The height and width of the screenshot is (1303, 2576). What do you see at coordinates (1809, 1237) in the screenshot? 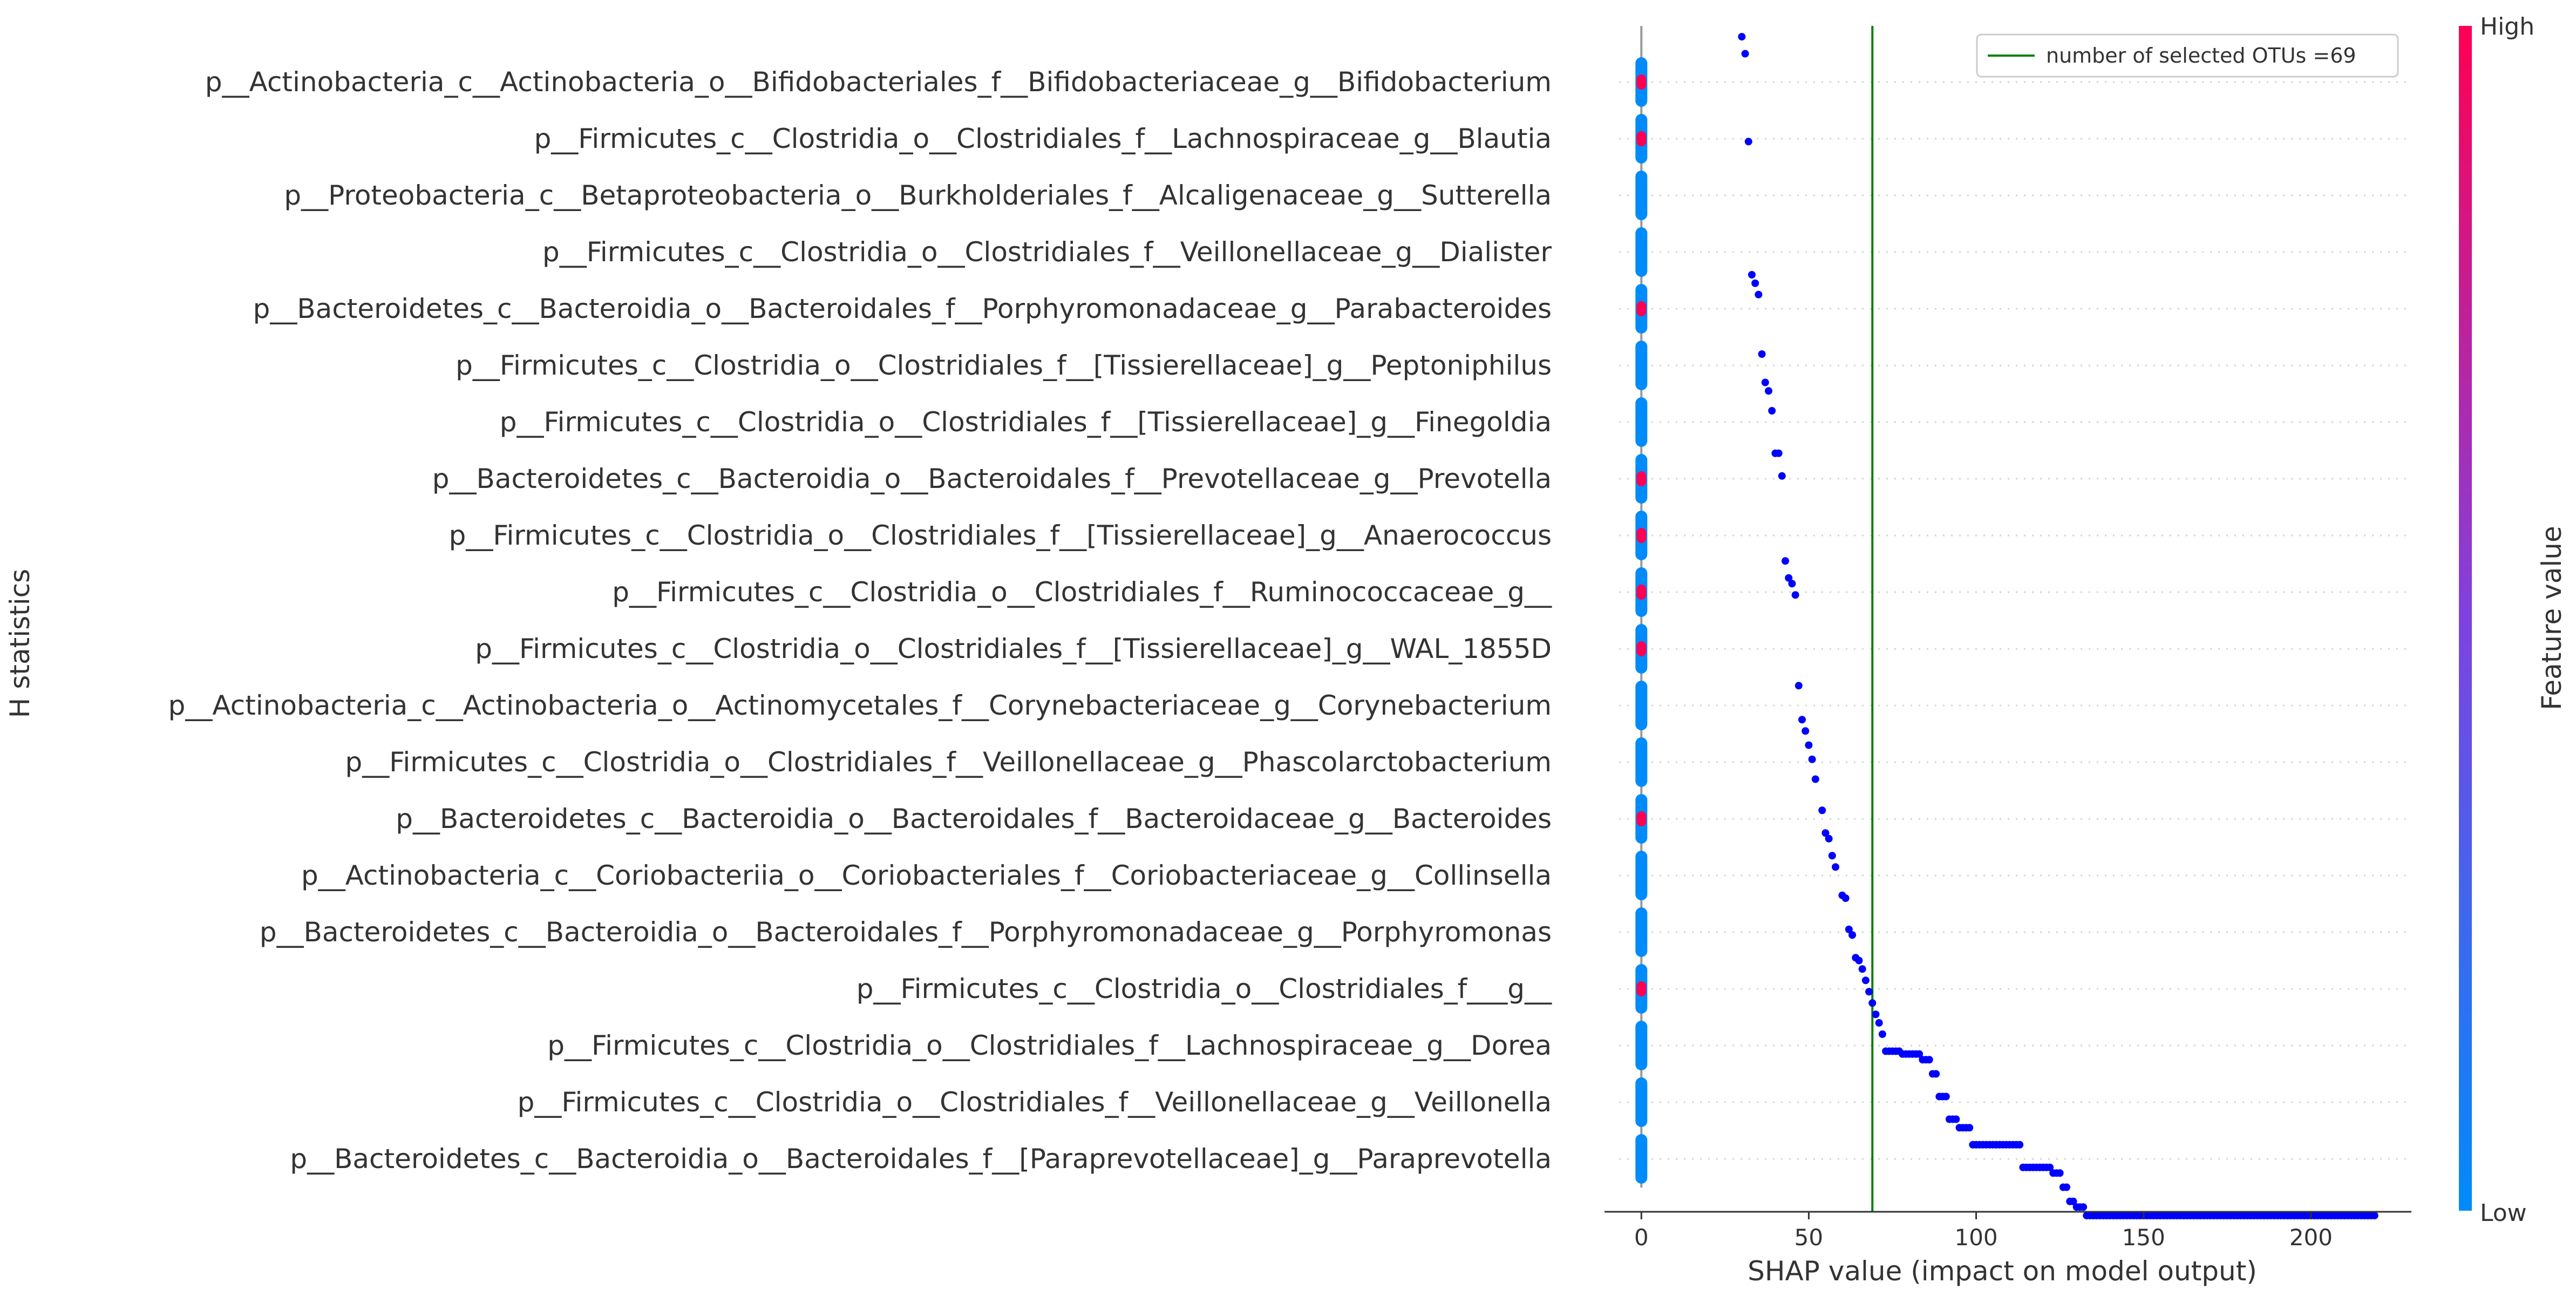
I see `x-tick-label: 50` at bounding box center [1809, 1237].